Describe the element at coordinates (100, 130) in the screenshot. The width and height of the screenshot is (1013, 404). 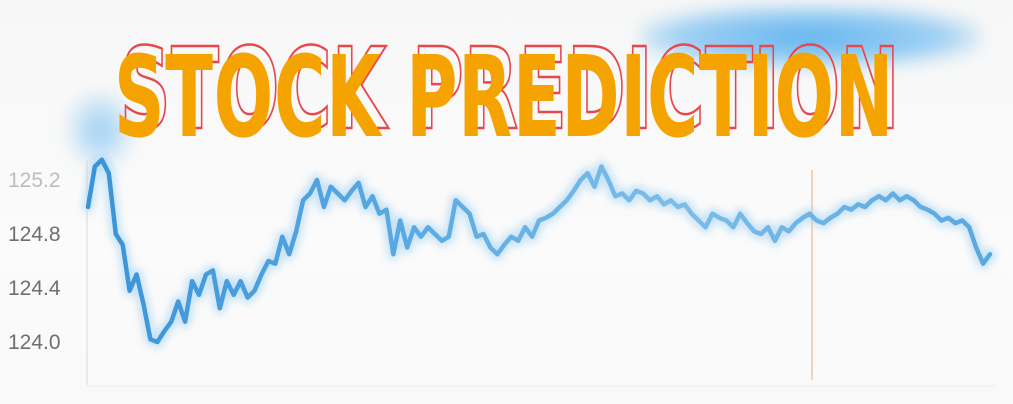
I see `blurred-highlight-left` at that location.